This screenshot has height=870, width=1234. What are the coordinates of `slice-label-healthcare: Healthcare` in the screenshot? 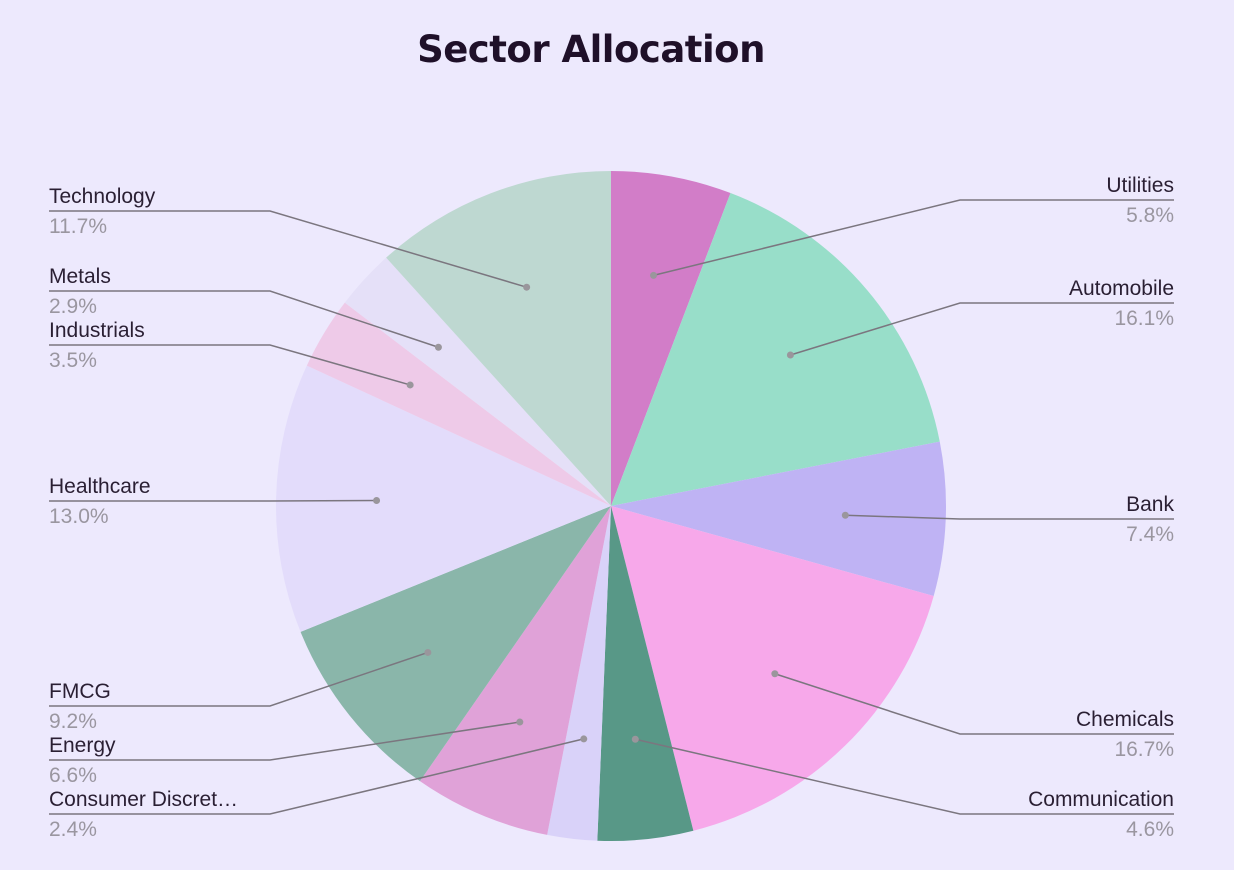 It's located at (100, 486).